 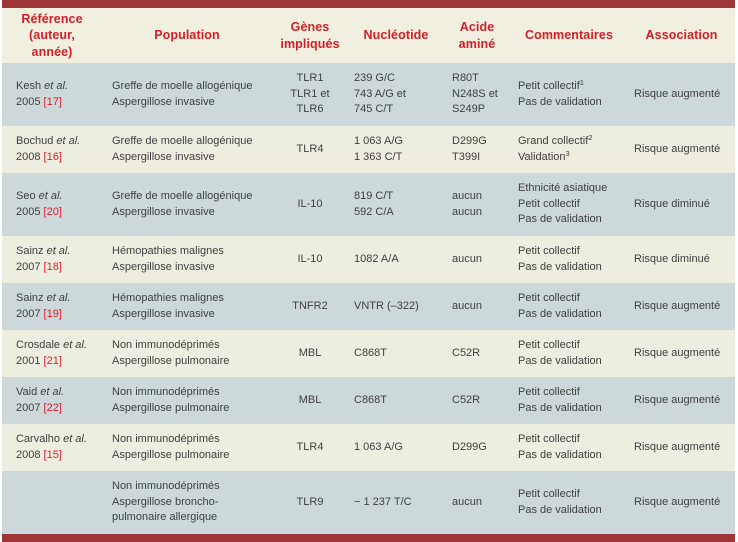 What do you see at coordinates (52, 204) in the screenshot?
I see `reference-cell: Seo et al. 2005 [20]` at bounding box center [52, 204].